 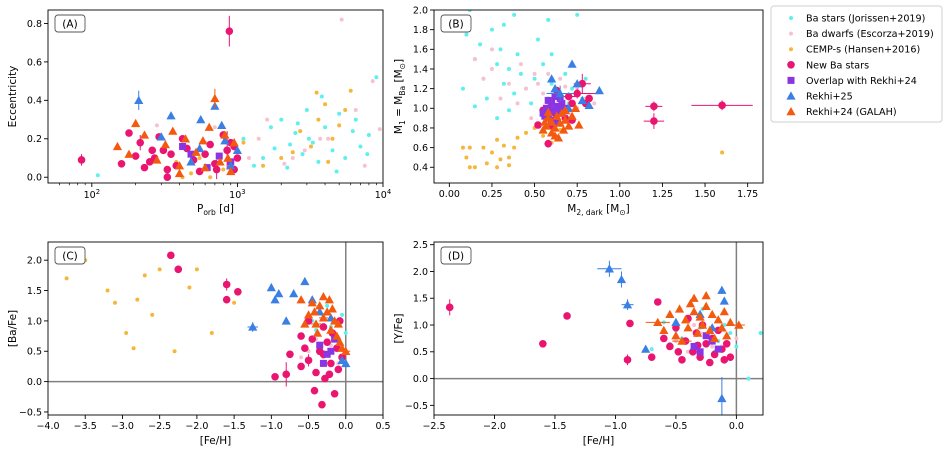 I want to click on legend-label-rekhi25: Rekhi+25, so click(x=829, y=97).